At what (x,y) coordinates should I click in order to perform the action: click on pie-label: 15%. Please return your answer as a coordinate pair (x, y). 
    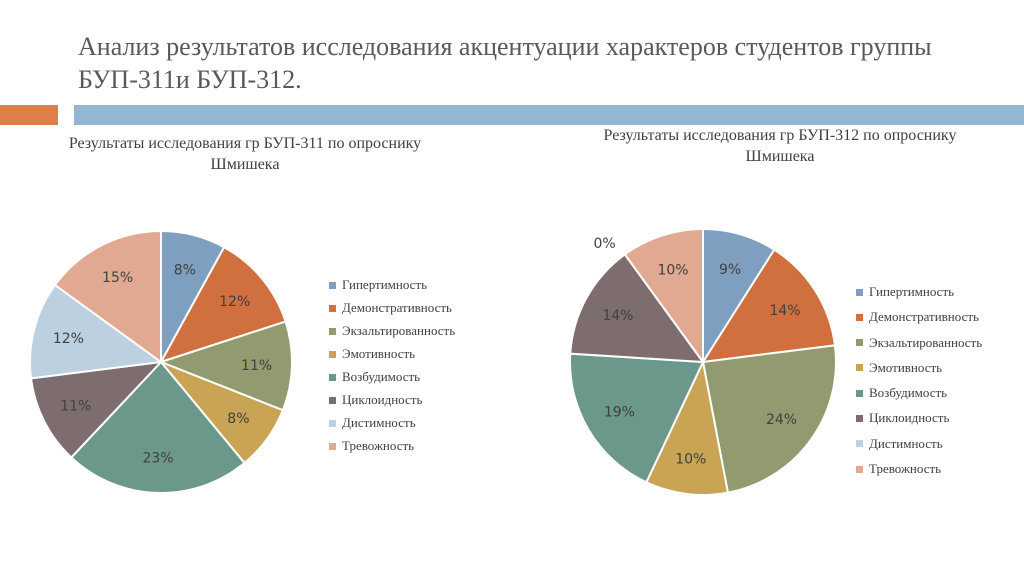
    Looking at the image, I should click on (117, 278).